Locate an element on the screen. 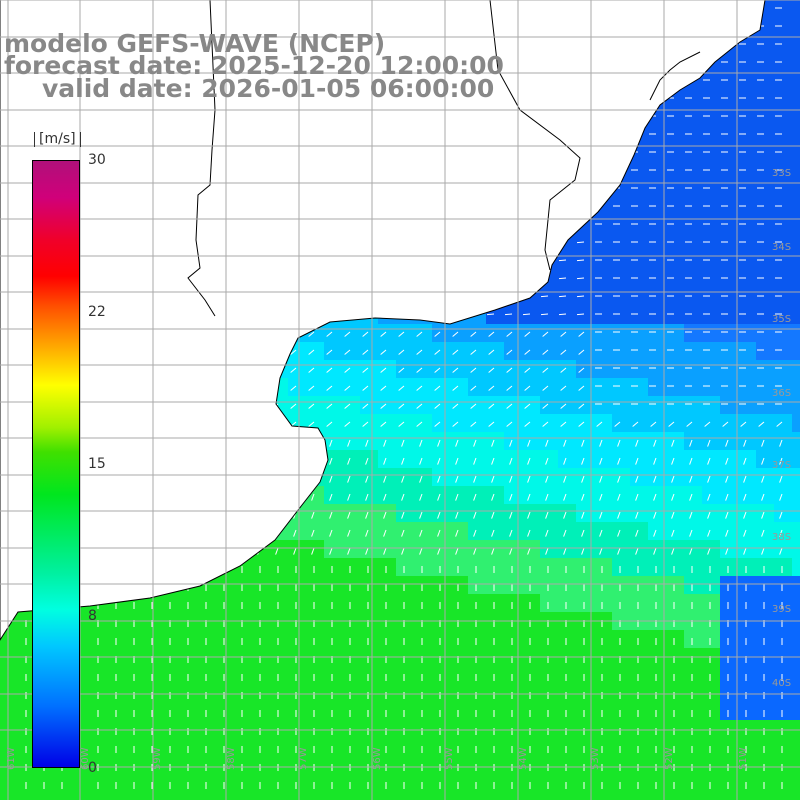  longitude-label: 57W is located at coordinates (303, 758).